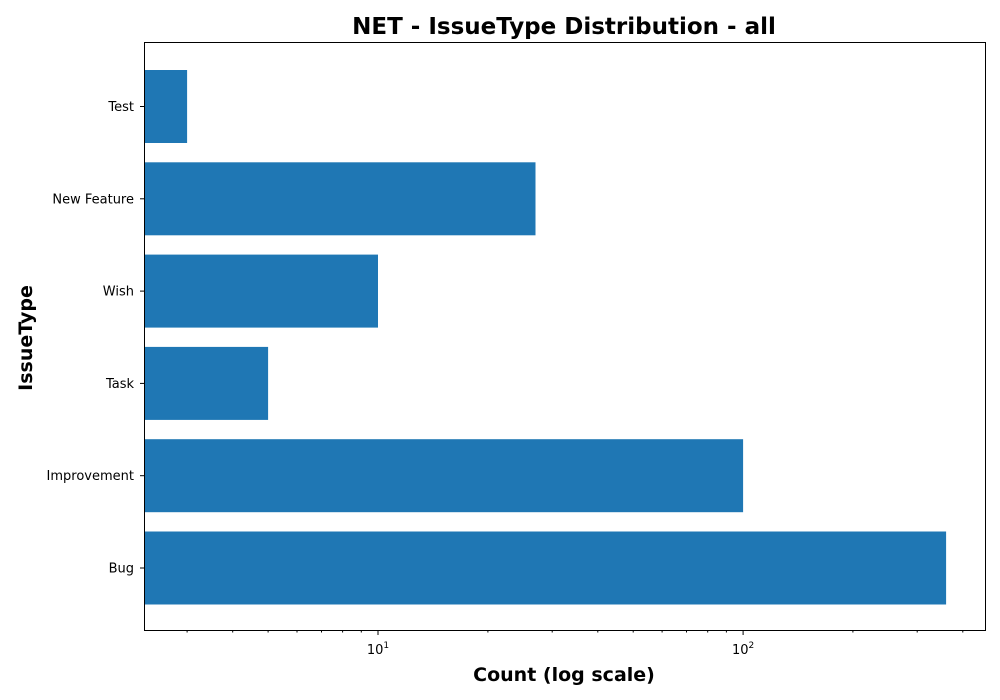 This screenshot has height=700, width=1000. I want to click on x-tick-label: 10¹, so click(378, 649).